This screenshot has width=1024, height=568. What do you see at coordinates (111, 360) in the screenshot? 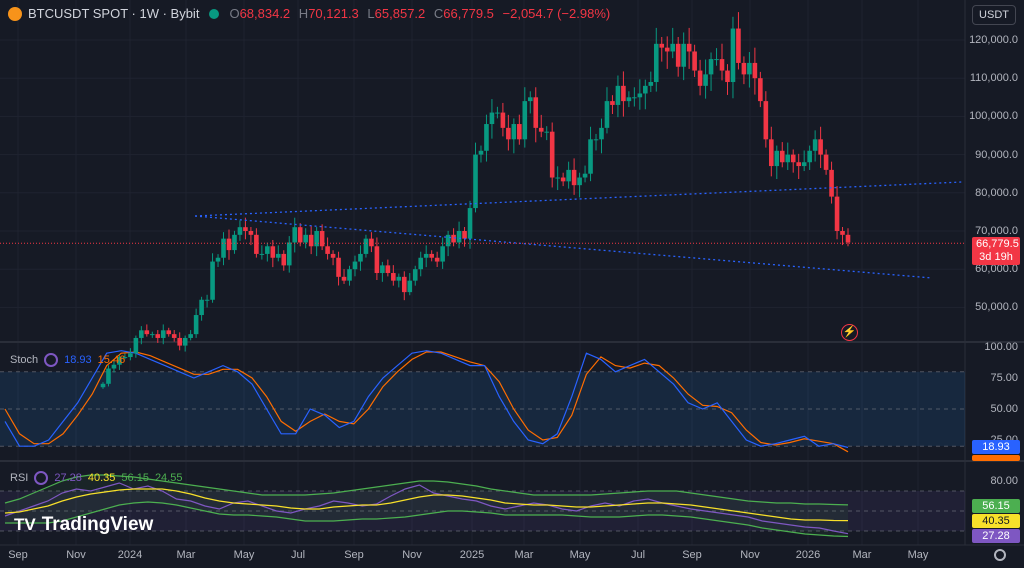
I see `stoch-d-value: 15.46` at bounding box center [111, 360].